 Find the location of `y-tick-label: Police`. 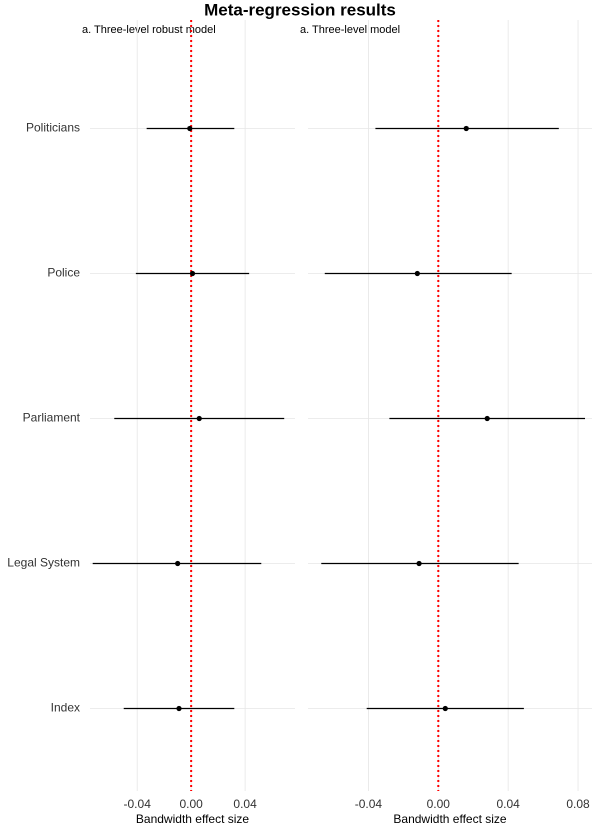

y-tick-label: Police is located at coordinates (63, 273).